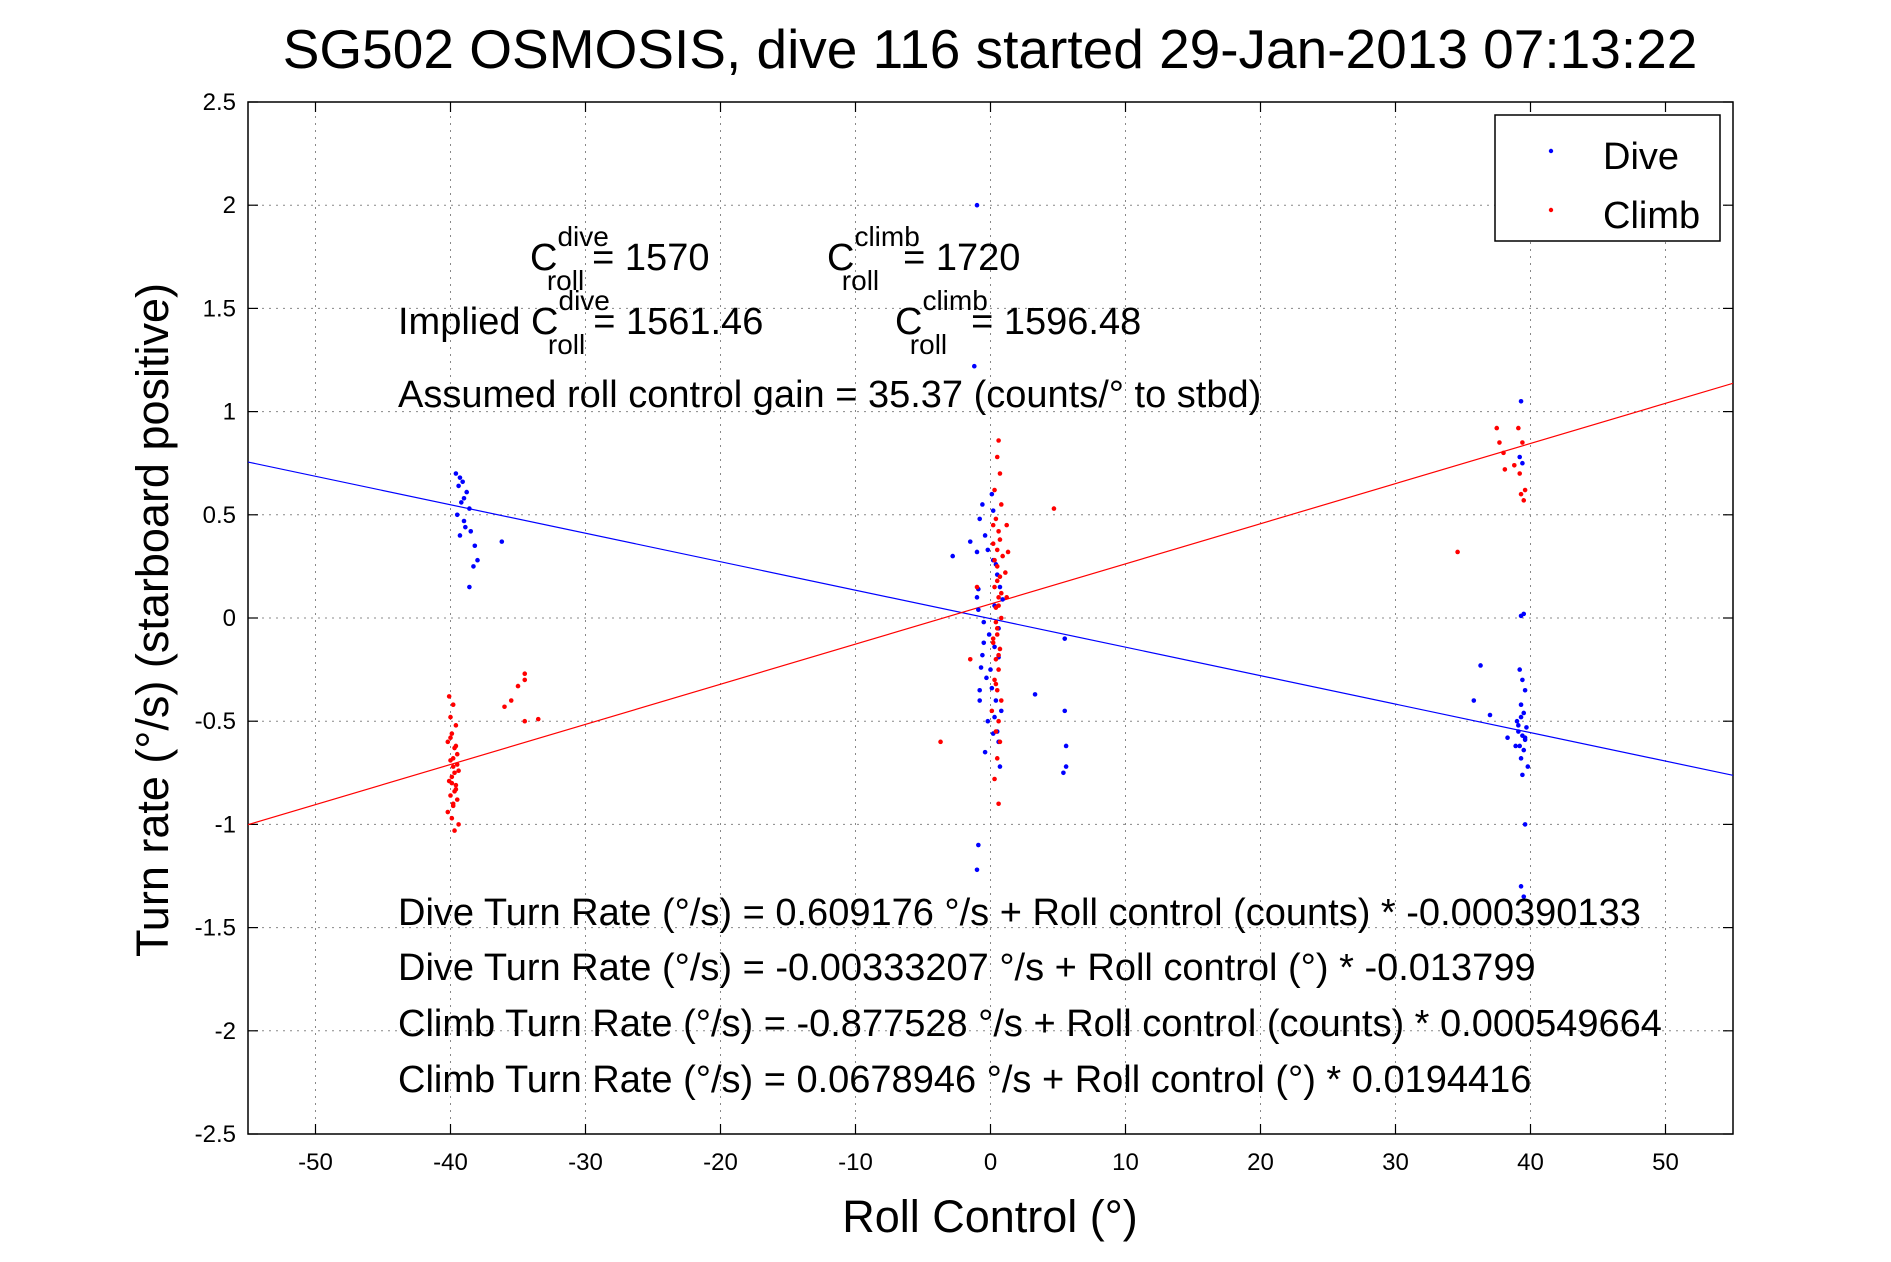 The image size is (1891, 1262). I want to click on y-tick-label: 2.5, so click(219, 102).